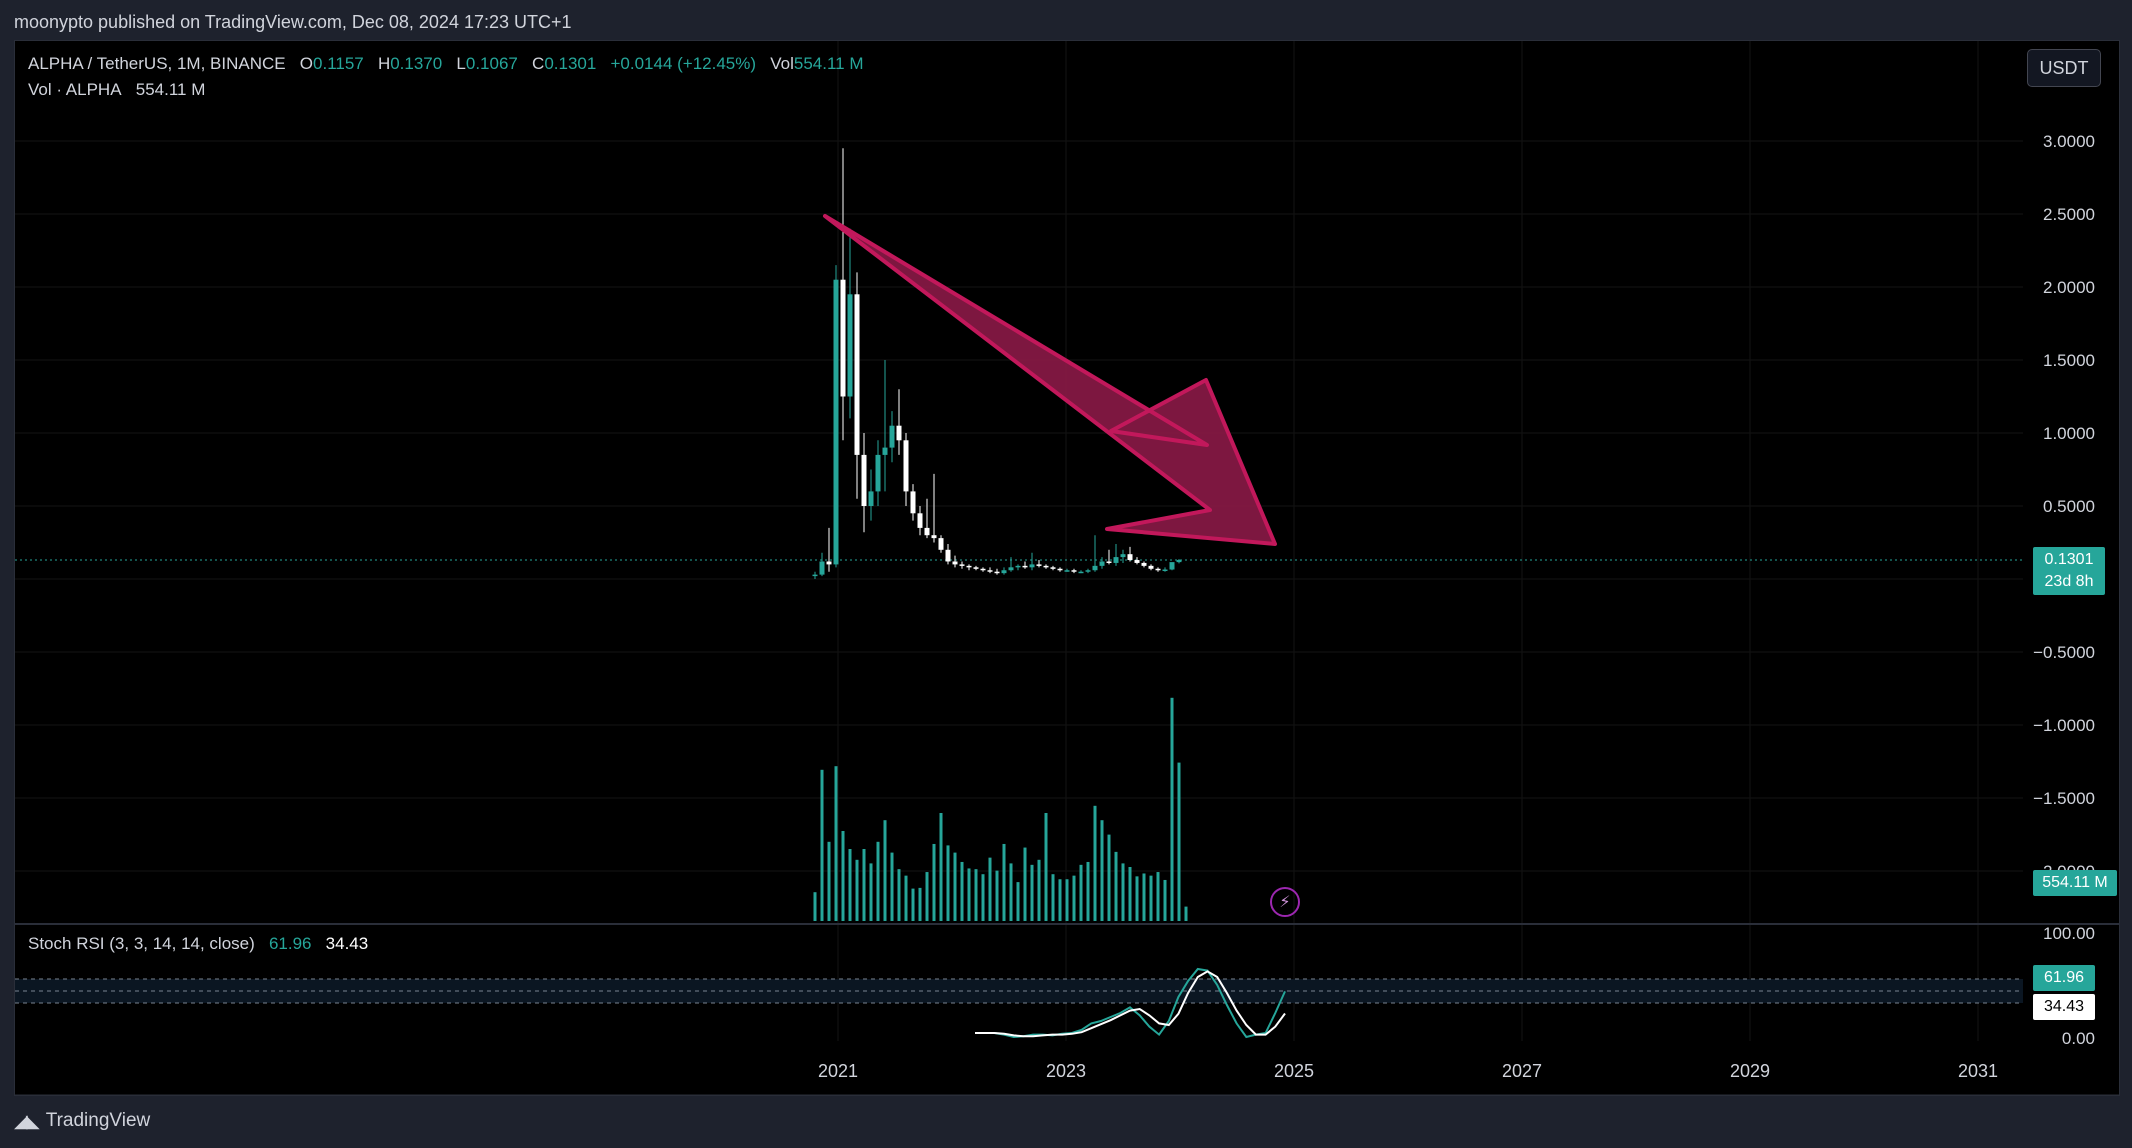  Describe the element at coordinates (1285, 902) in the screenshot. I see `lightning-icon: ⚡` at that location.